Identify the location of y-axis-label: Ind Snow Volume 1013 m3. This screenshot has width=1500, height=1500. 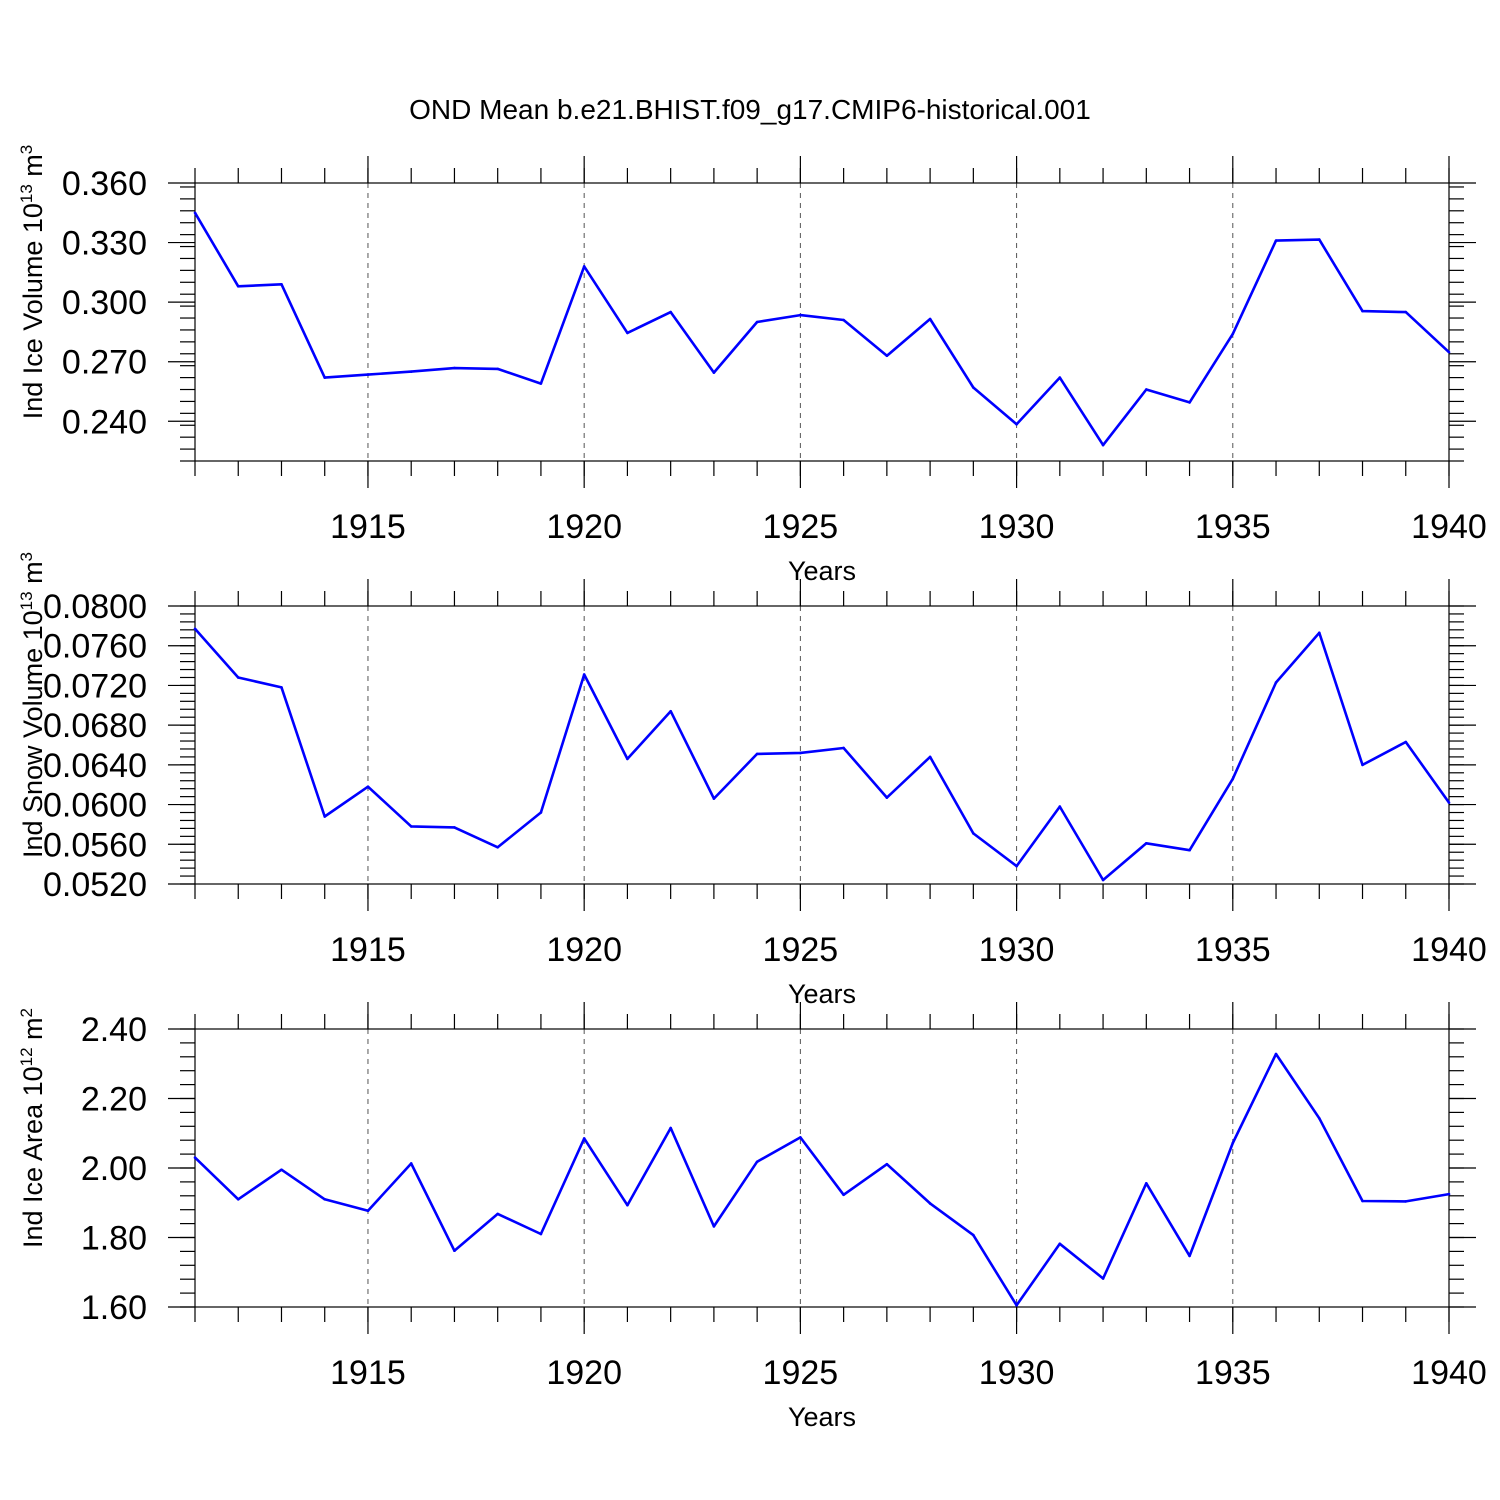
(32, 705).